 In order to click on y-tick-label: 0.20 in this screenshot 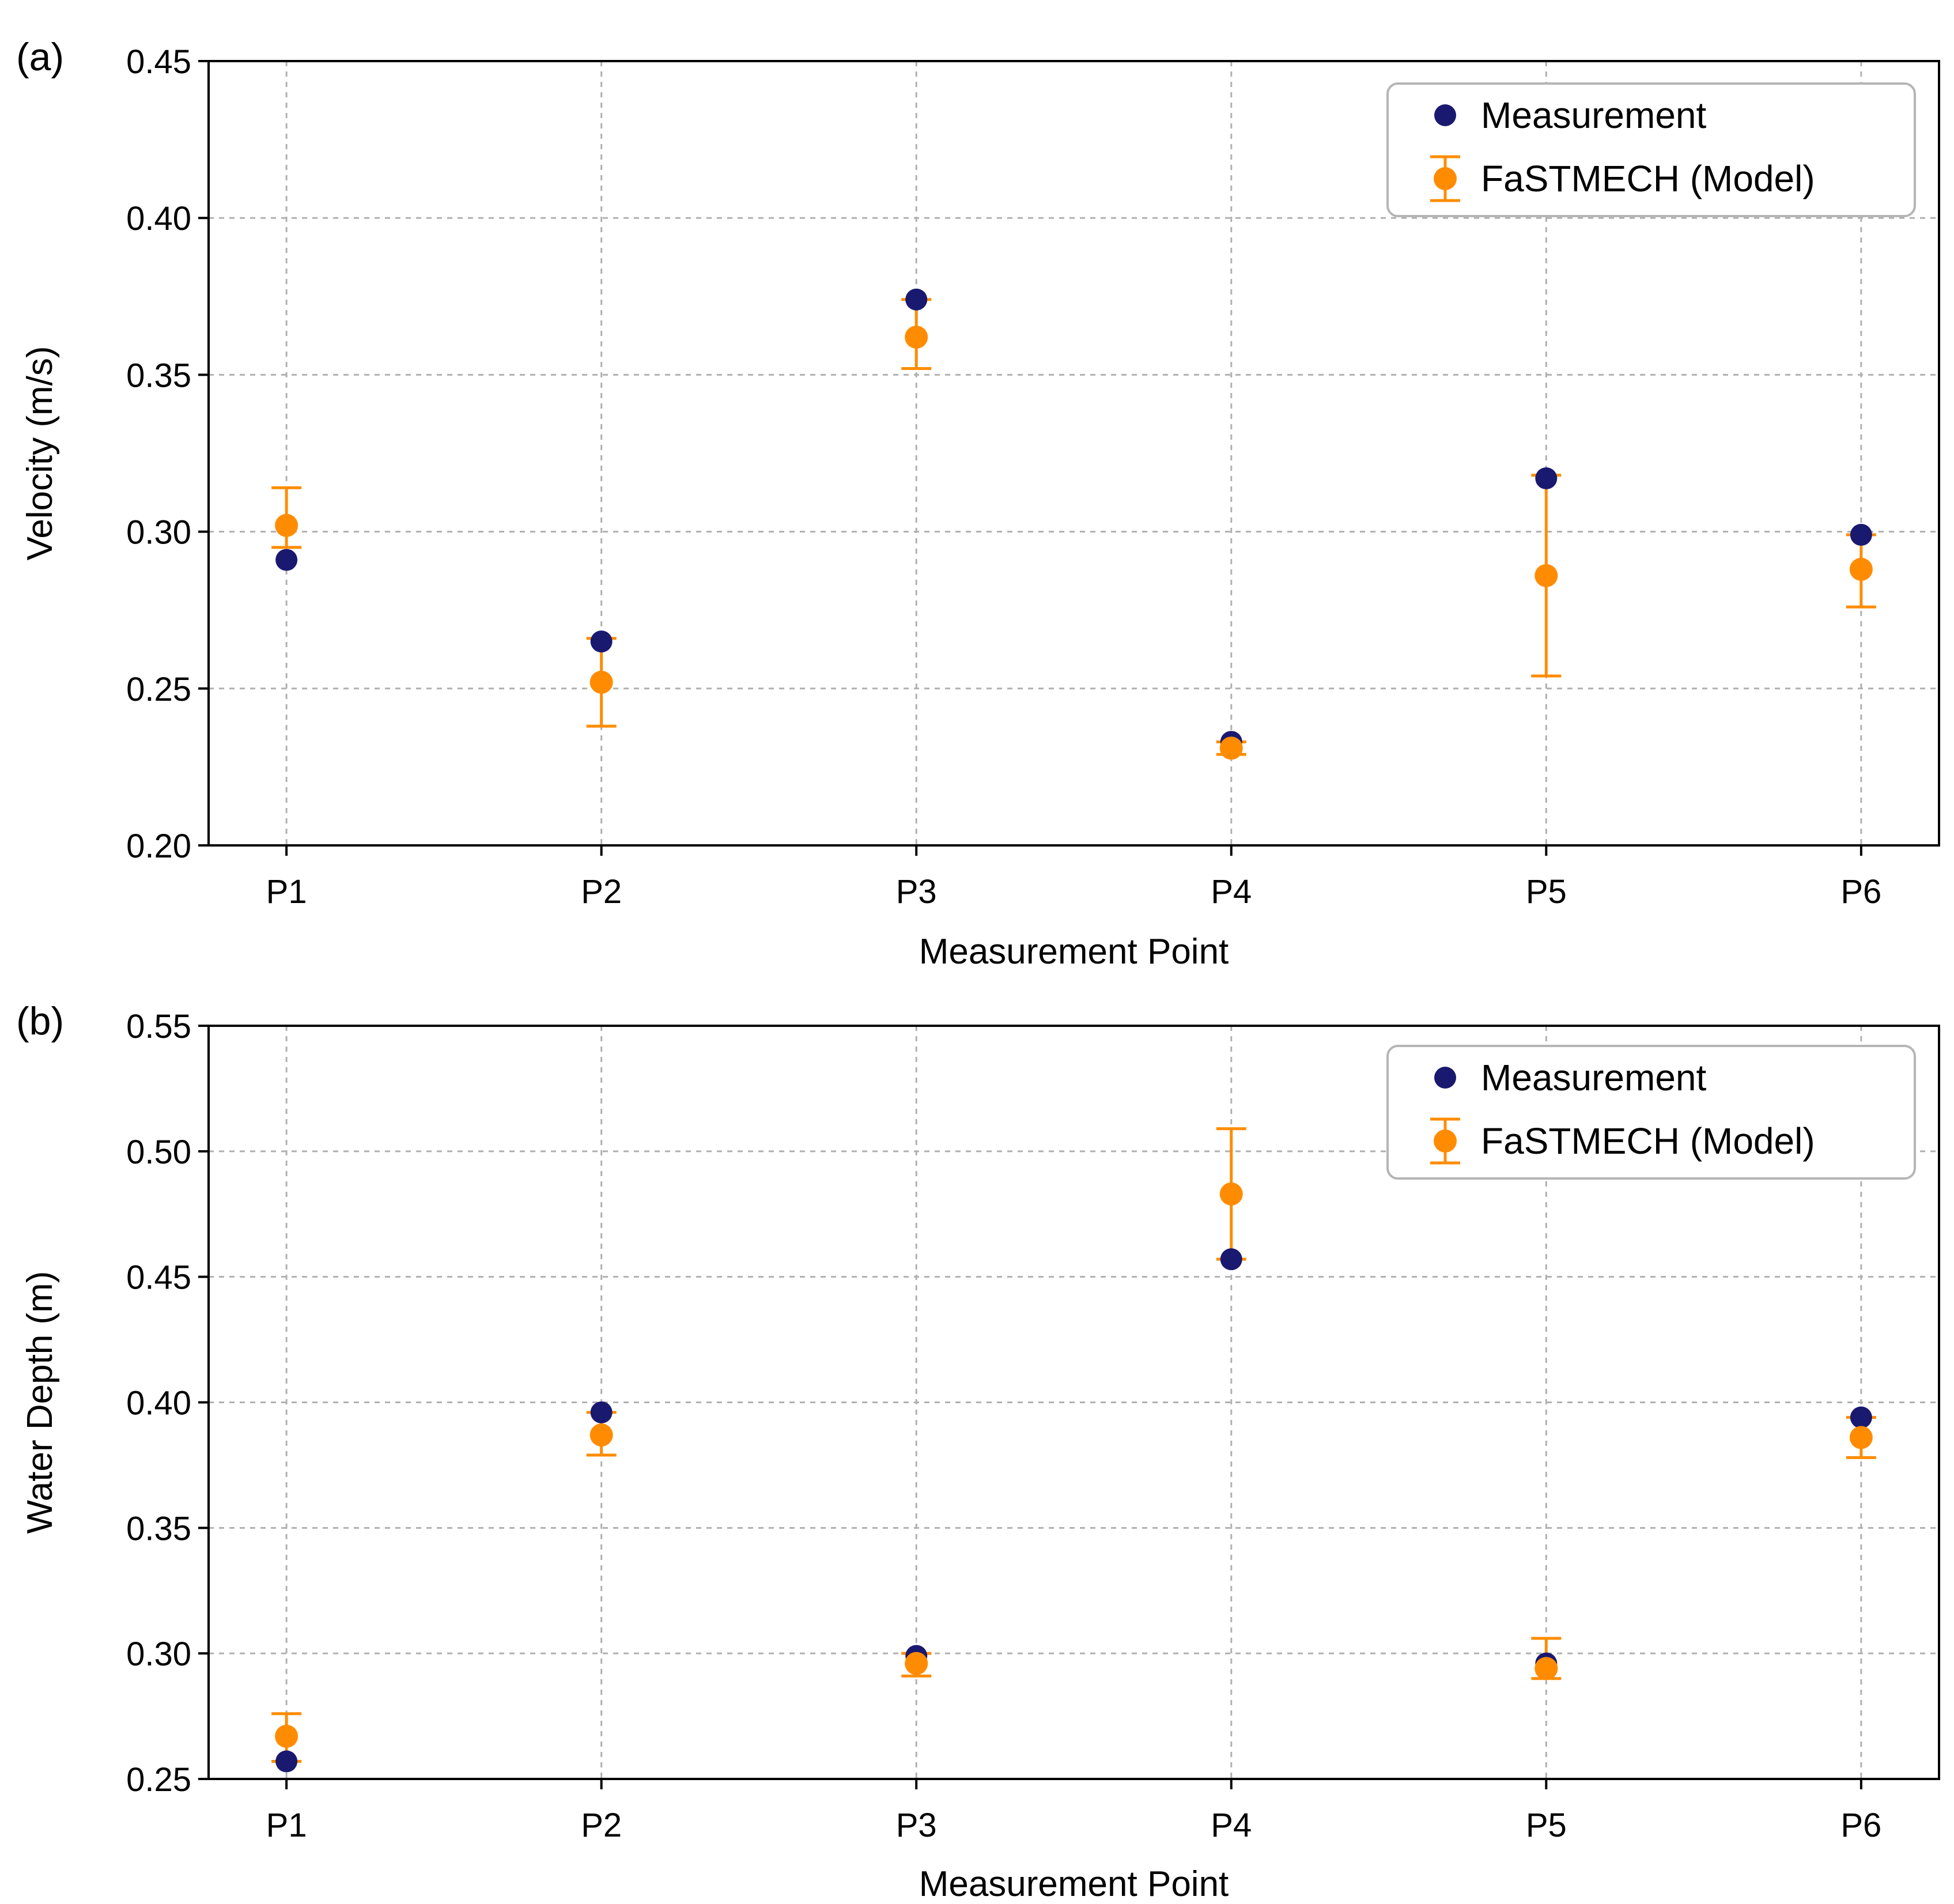, I will do `click(158, 847)`.